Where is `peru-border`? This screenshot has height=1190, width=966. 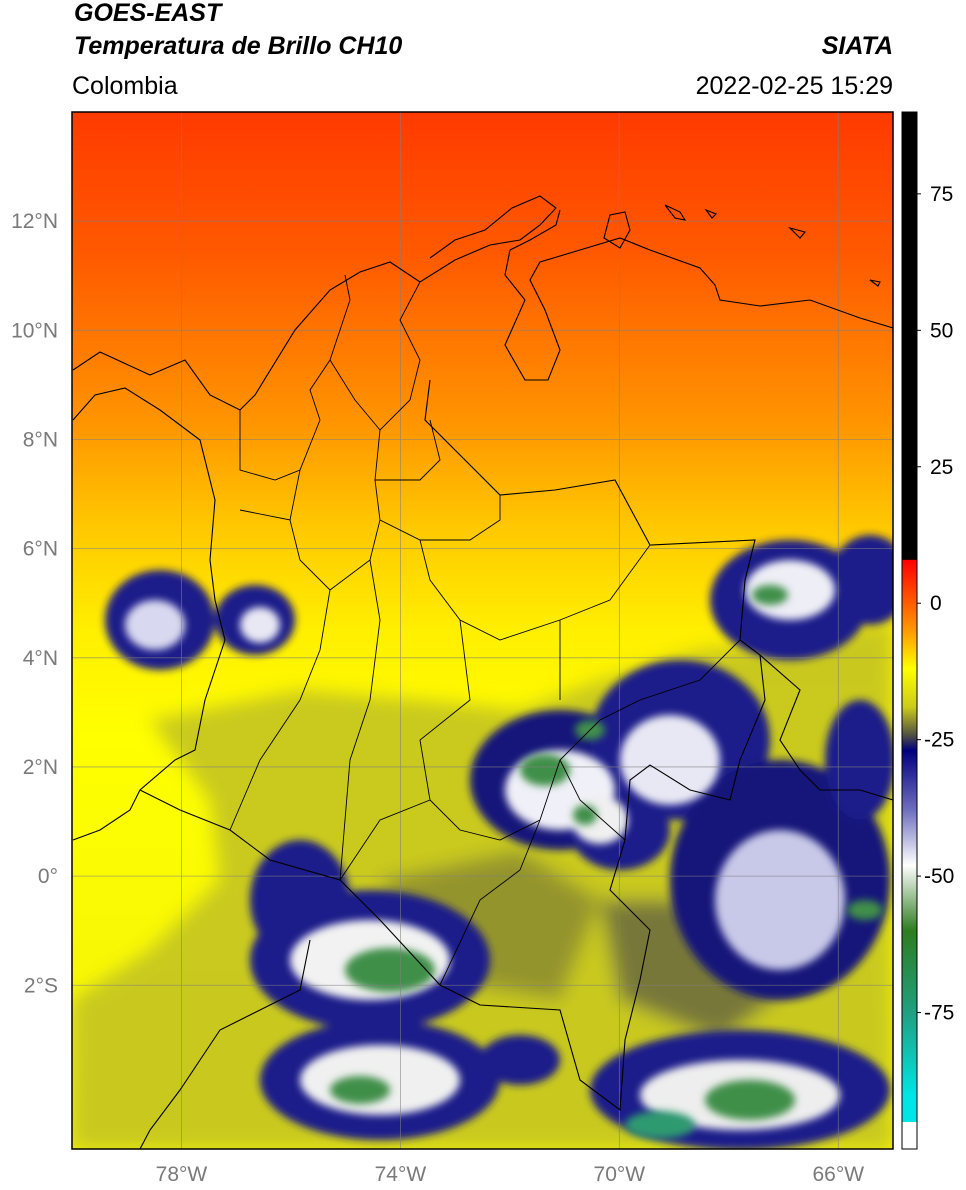
peru-border is located at coordinates (225, 1044).